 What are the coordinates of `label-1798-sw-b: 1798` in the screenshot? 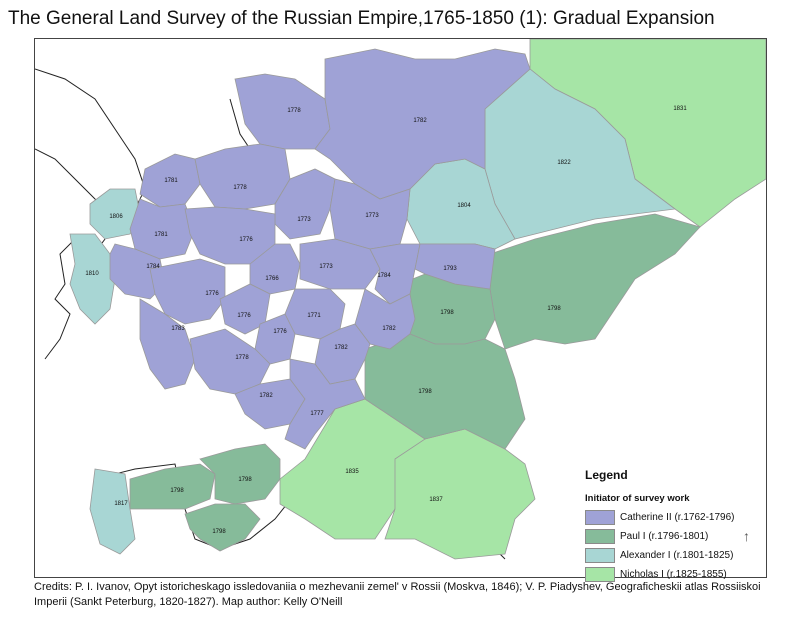 It's located at (245, 480).